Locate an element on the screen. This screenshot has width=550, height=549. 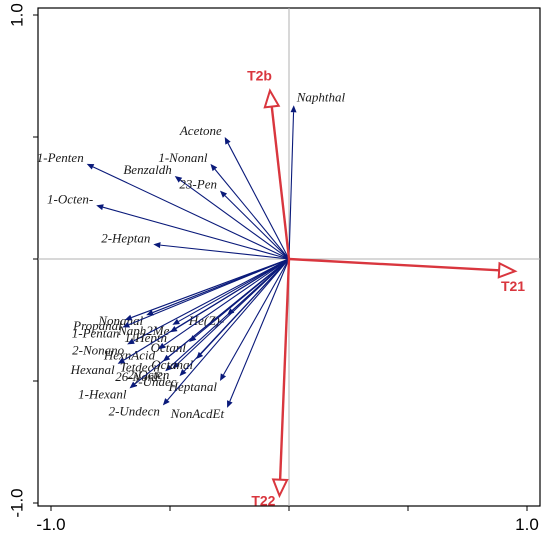
species-arrow: Acetone is located at coordinates (234, 191).